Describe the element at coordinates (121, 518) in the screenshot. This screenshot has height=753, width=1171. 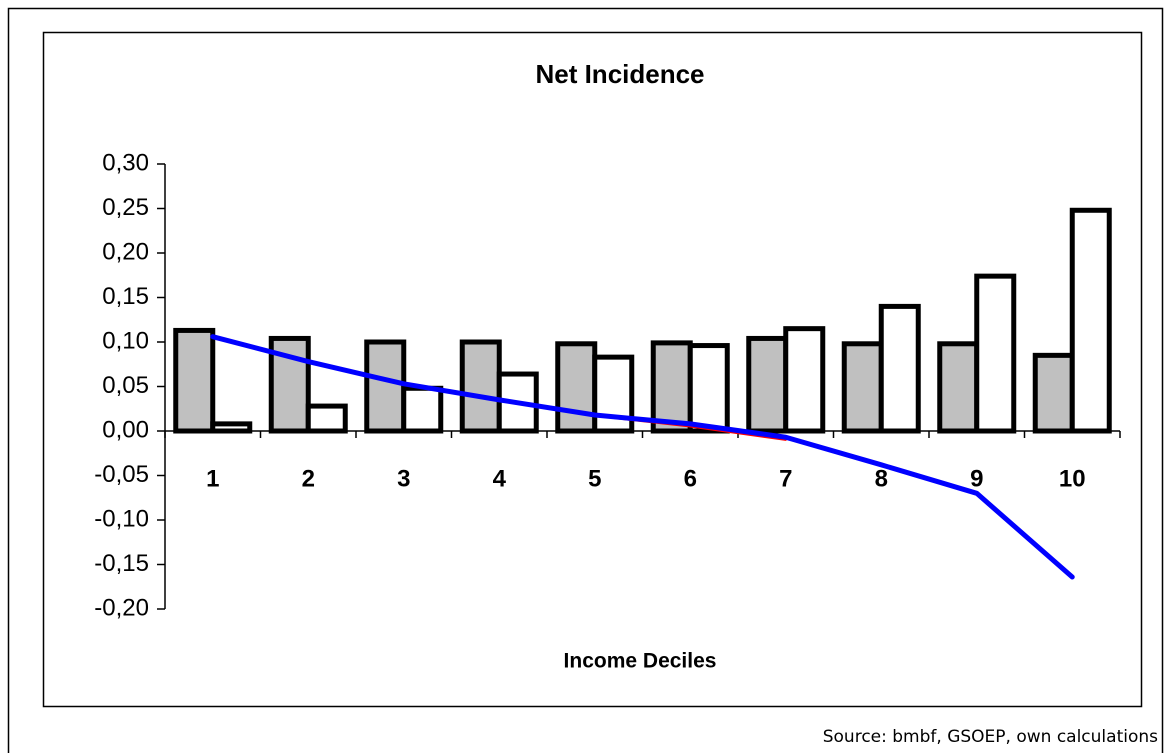
I see `y-tick-label: -0,10` at that location.